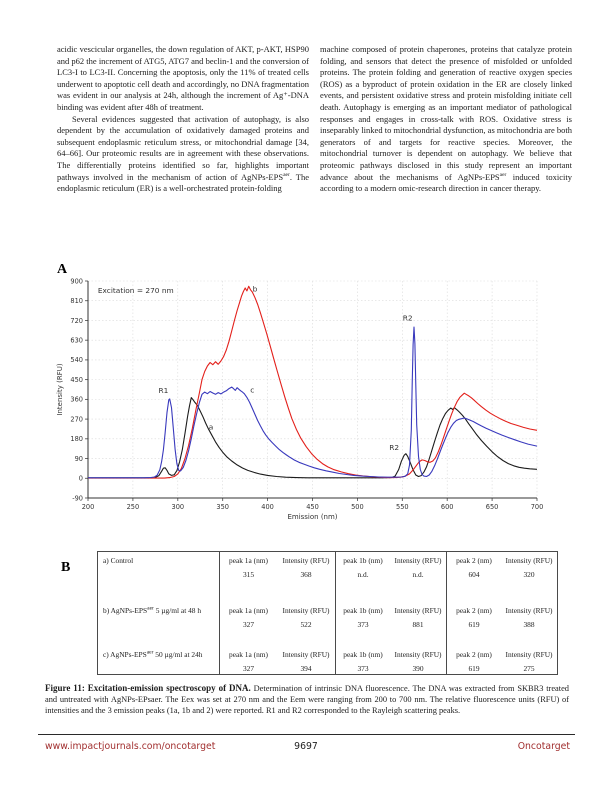 The height and width of the screenshot is (792, 612). What do you see at coordinates (306, 735) in the screenshot?
I see `footer-divider` at bounding box center [306, 735].